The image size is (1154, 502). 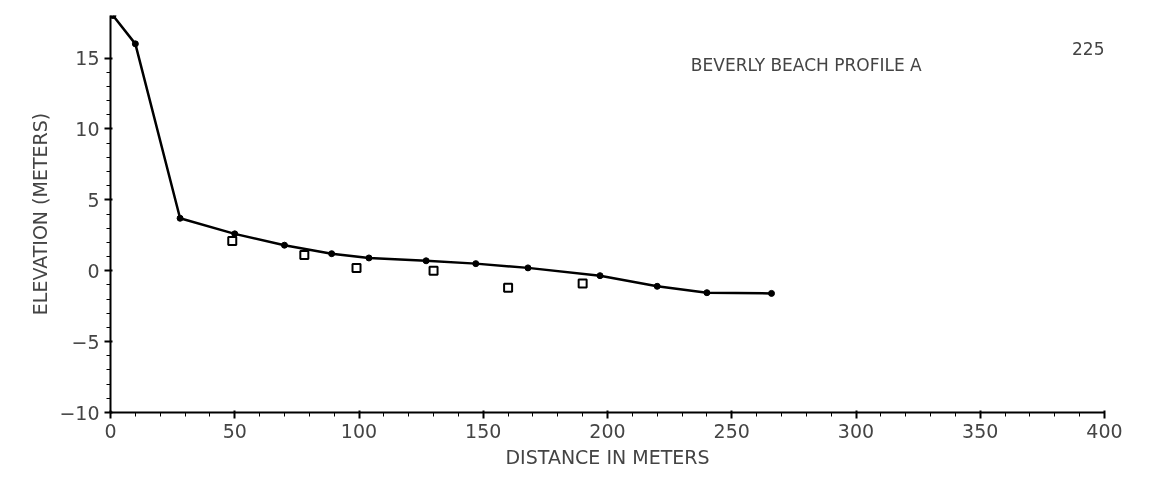 I want to click on y-tick-label: −5, so click(x=85, y=341).